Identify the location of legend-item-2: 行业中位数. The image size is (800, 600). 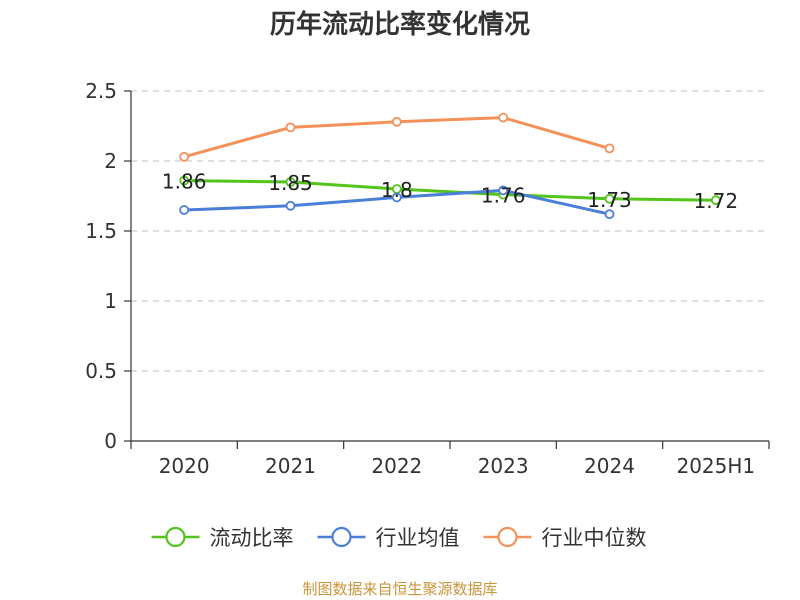
(565, 538).